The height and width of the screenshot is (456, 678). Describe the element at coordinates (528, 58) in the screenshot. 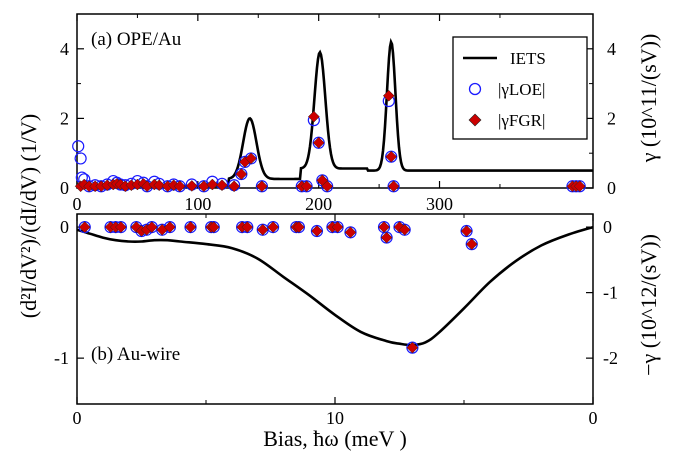

I see `legend-label-iets: IETS` at that location.